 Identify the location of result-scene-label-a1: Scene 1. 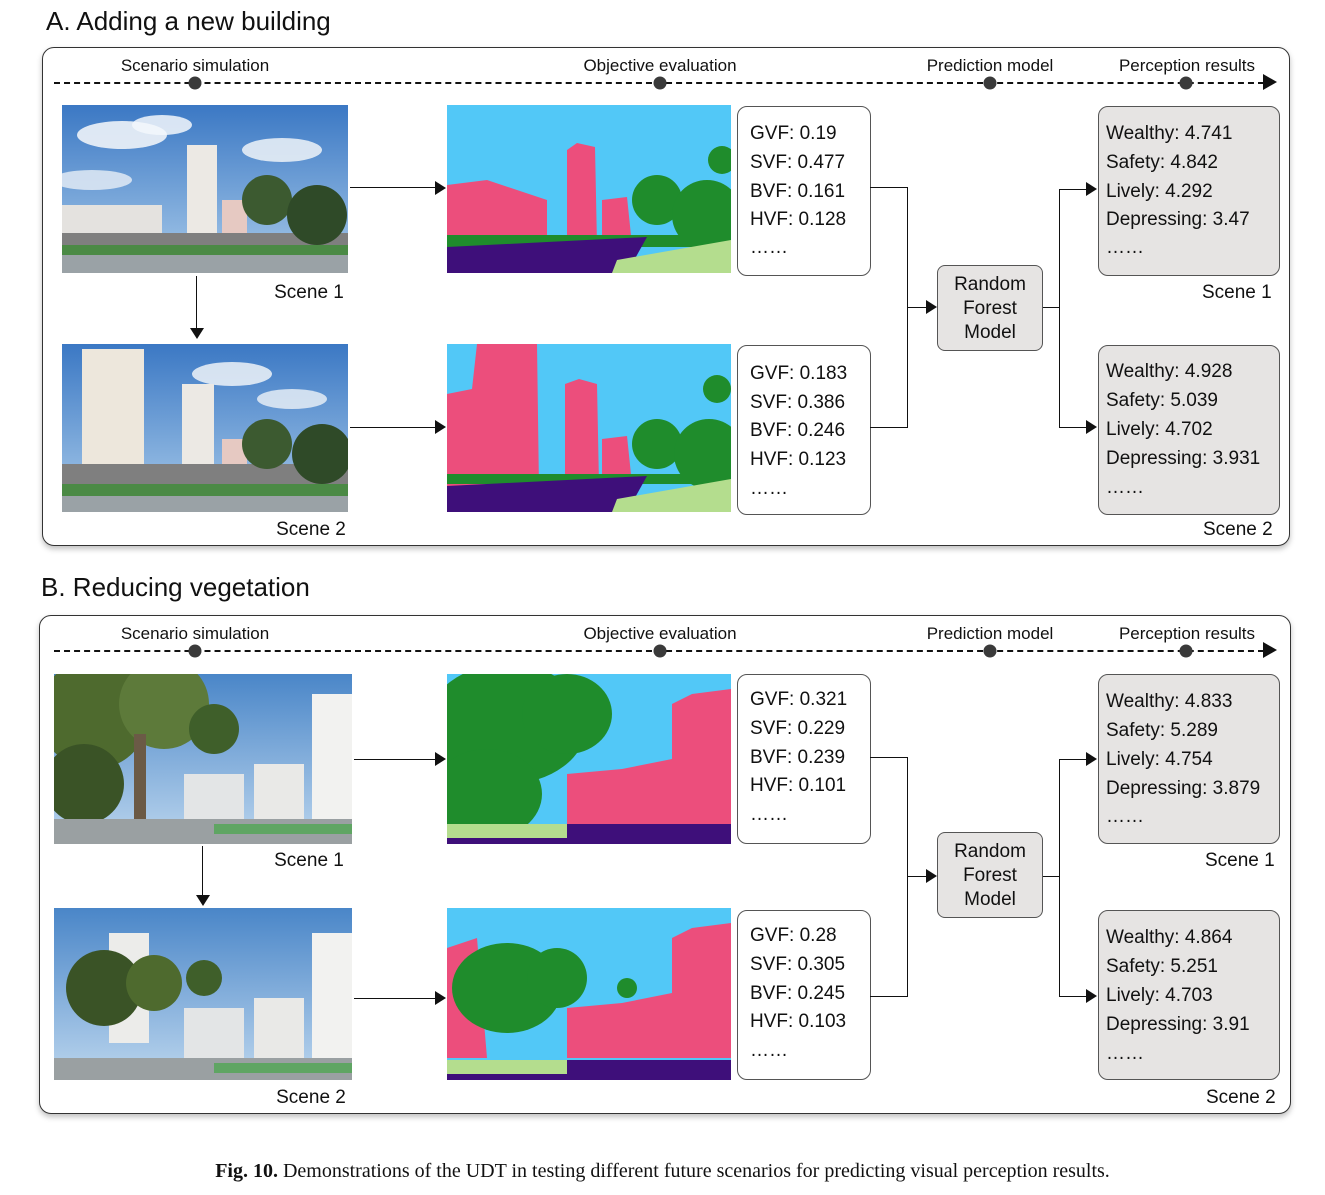
(1237, 292).